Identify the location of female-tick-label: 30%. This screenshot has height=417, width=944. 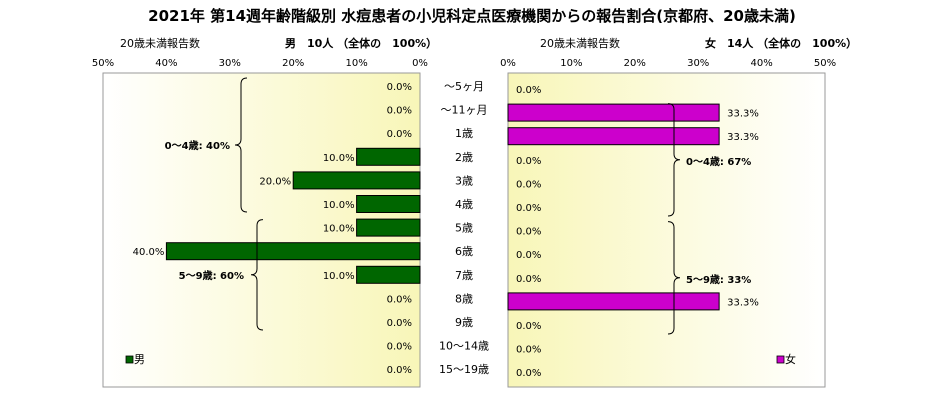
(698, 63).